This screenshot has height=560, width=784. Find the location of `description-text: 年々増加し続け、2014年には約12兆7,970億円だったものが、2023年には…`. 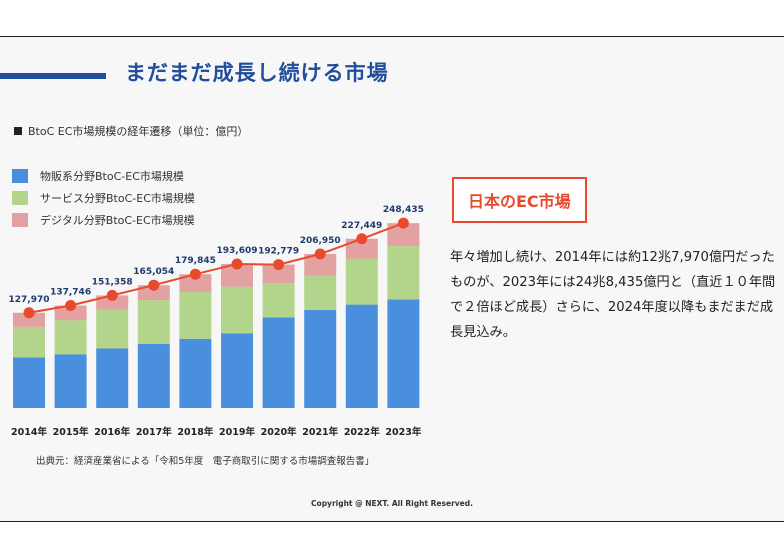

description-text: 年々増加し続け、2014年には約12兆7,970億円だったものが、2023年には… is located at coordinates (613, 295).